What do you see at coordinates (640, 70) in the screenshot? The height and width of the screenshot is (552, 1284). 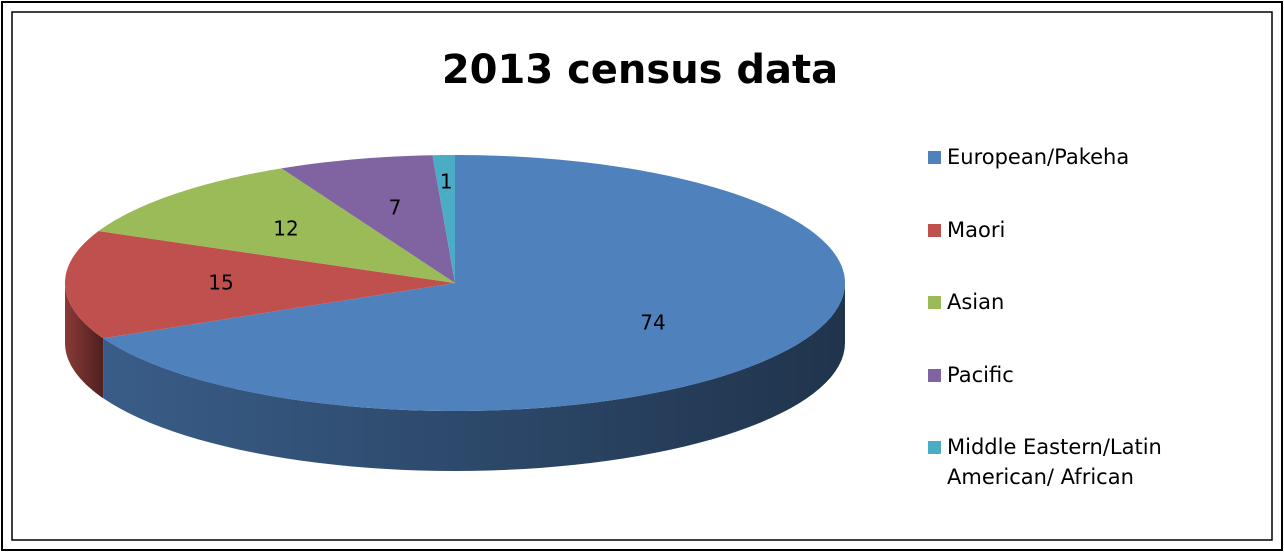 I see `chart-title: 2013 census data` at bounding box center [640, 70].